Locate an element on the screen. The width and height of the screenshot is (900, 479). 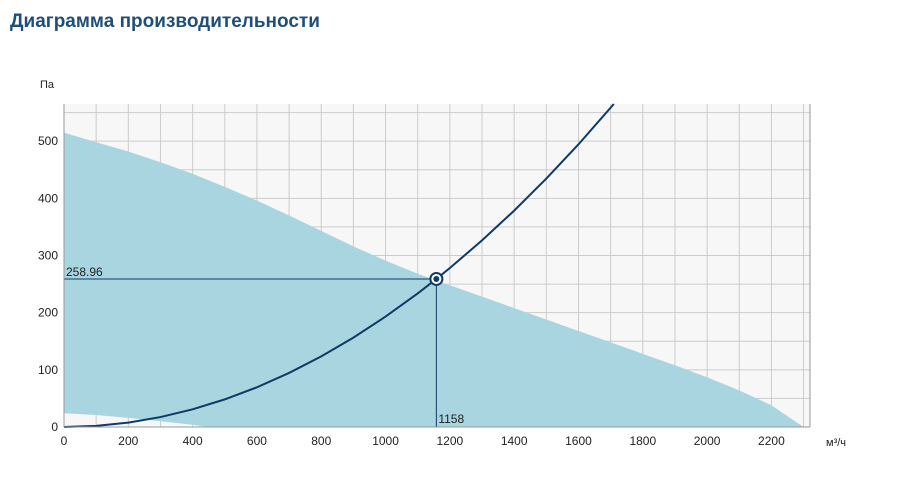
operating-point-dot is located at coordinates (436, 278).